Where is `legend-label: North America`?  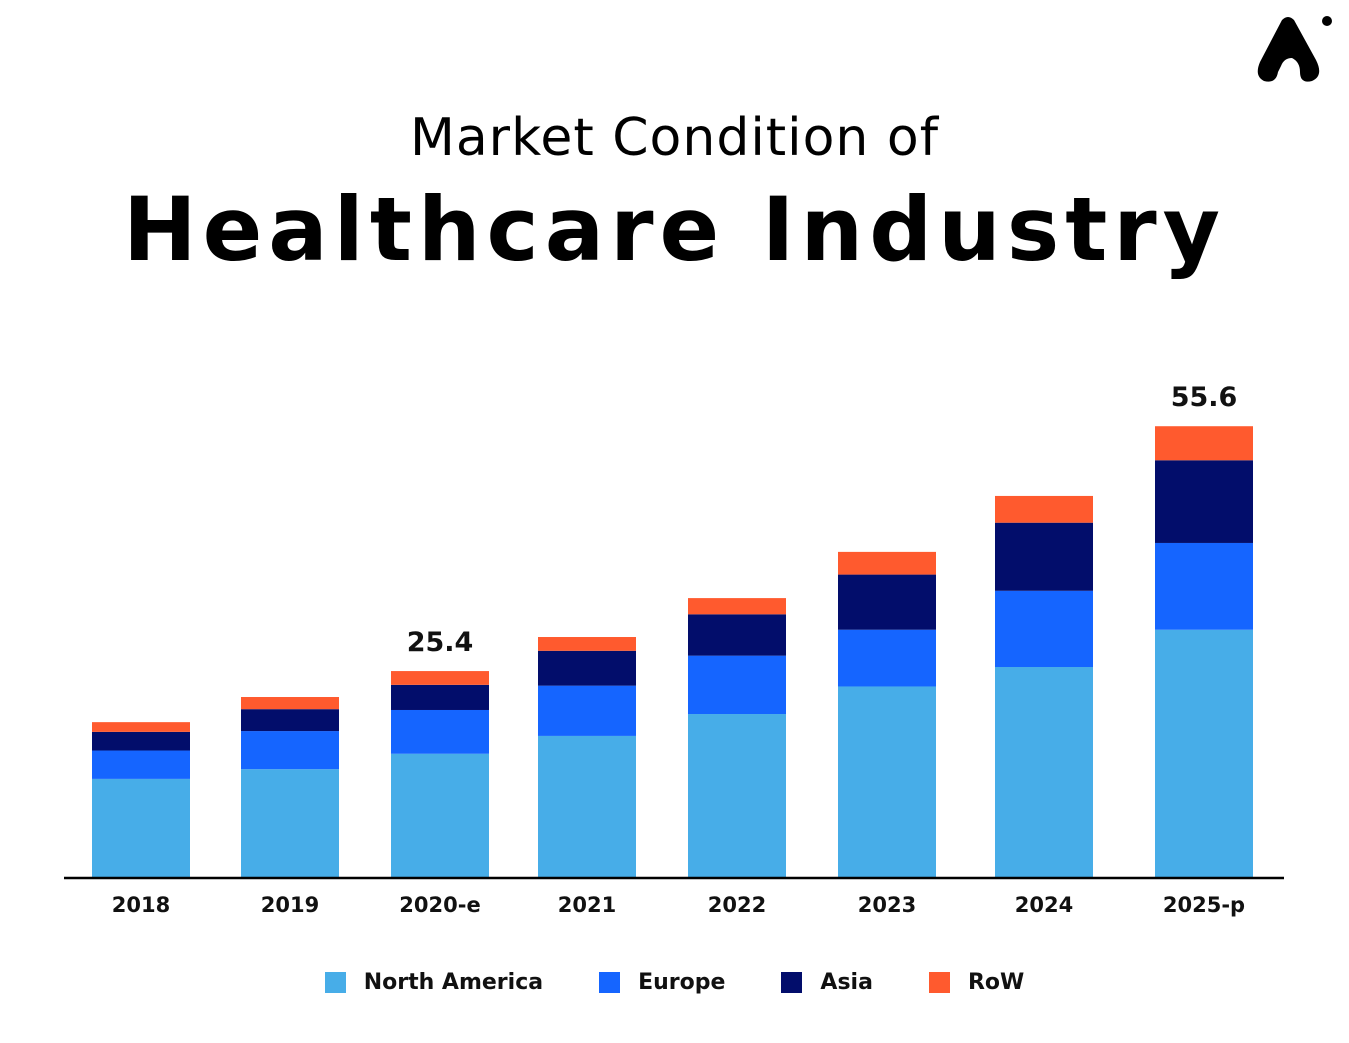
legend-label: North America is located at coordinates (453, 982).